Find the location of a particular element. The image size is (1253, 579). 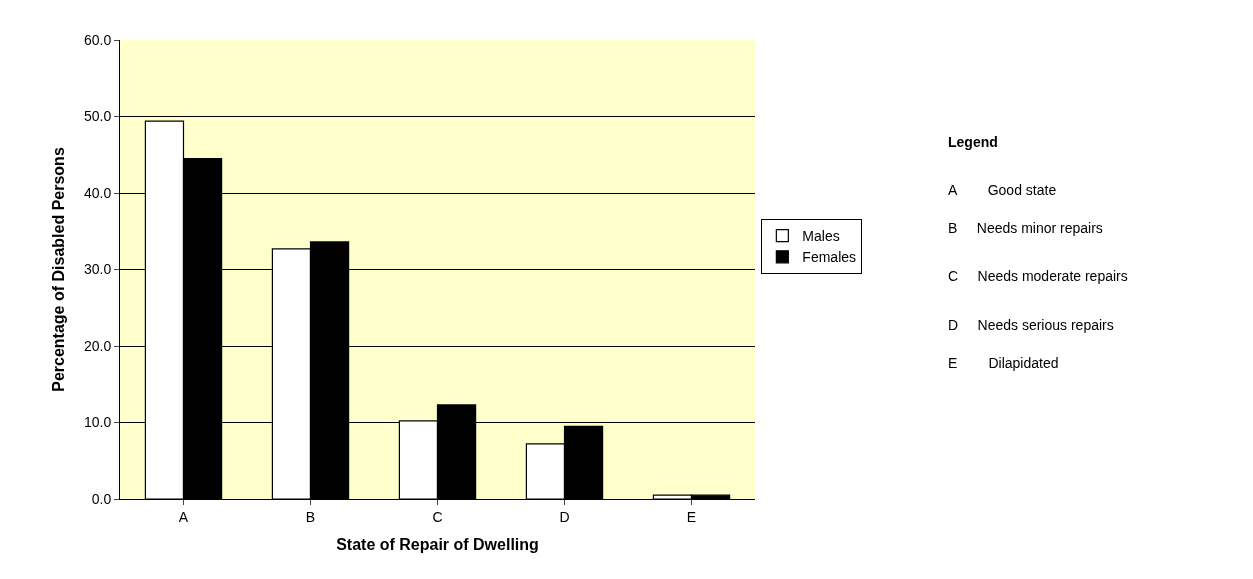

text: A Good state is located at coordinates (1002, 190).